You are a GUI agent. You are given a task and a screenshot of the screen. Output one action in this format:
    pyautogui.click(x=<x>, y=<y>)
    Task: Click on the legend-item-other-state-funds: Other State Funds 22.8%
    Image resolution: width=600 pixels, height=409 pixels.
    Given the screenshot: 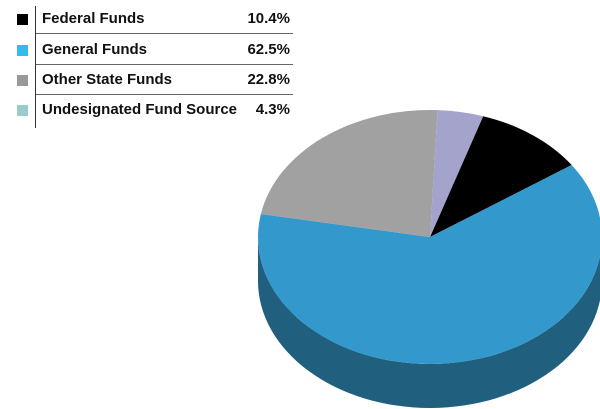 What is the action you would take?
    pyautogui.click(x=146, y=80)
    